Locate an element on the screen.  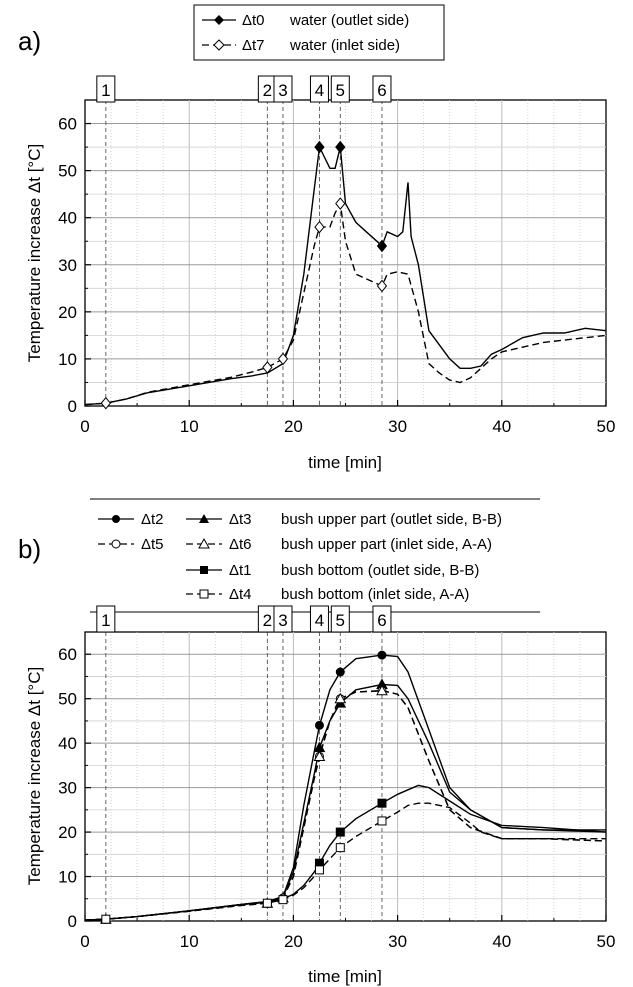
event-marker-label: 3 is located at coordinates (282, 620).